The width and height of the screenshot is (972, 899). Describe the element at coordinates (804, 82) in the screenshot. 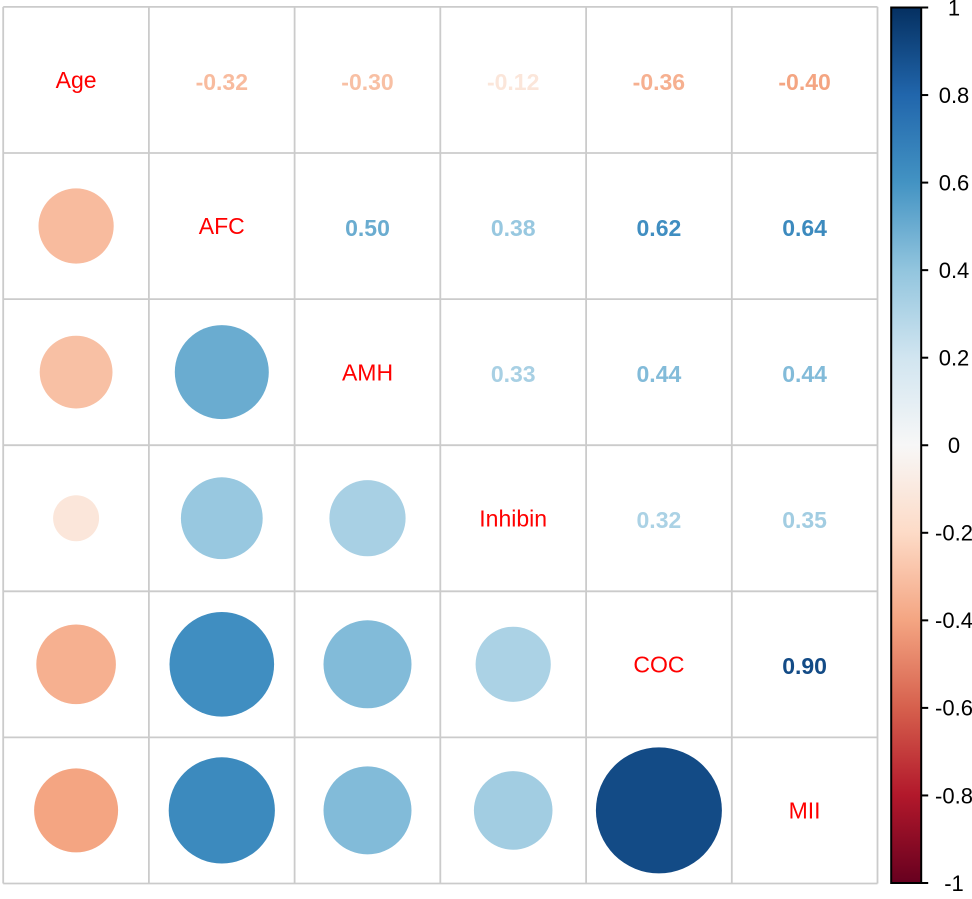

I see `svg-text: -0.40` at that location.